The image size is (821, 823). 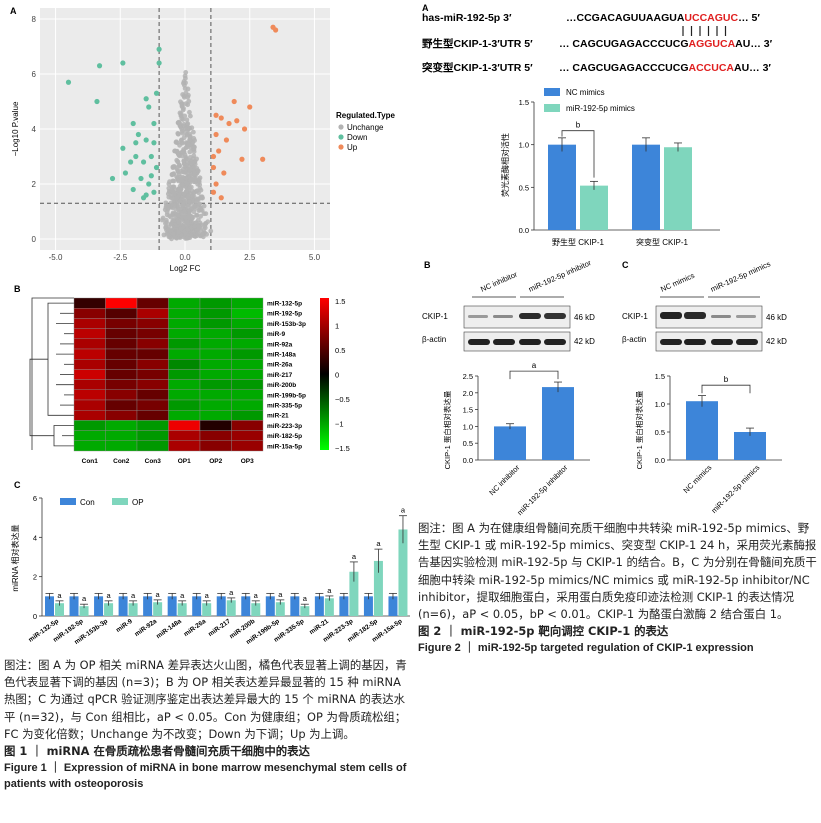 I want to click on seq1-pre: …CCGACAGUUAAGUA, so click(x=625, y=18).